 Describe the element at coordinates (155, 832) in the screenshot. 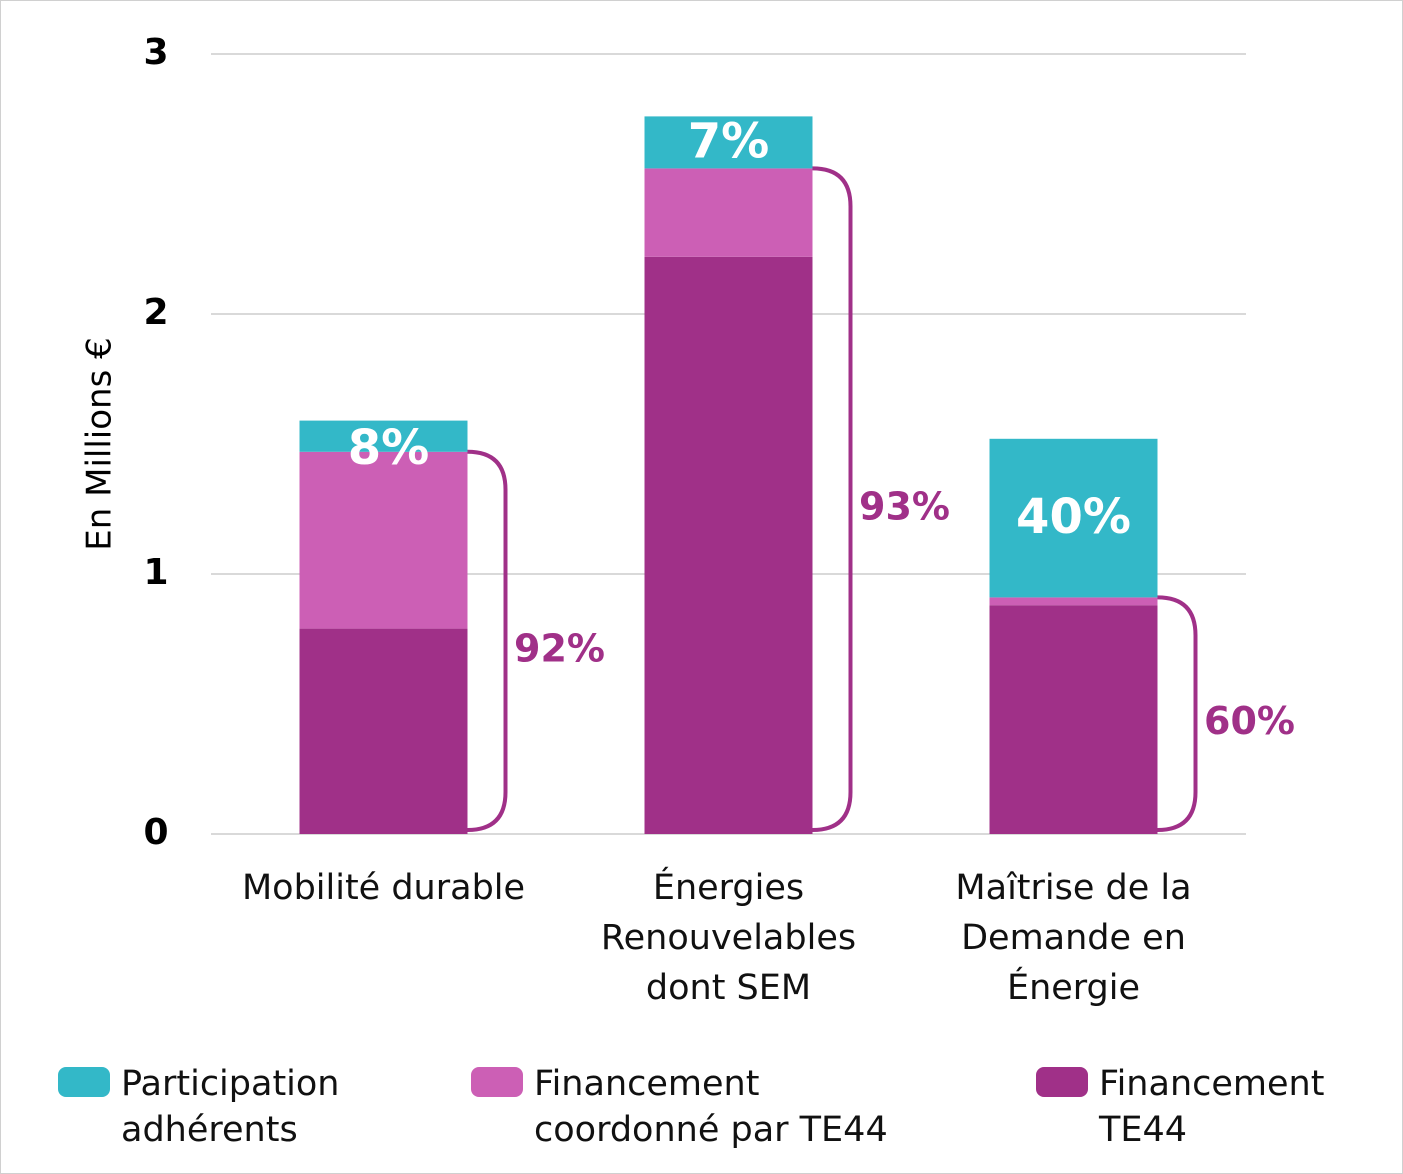

I see `y-tick-label: 0` at that location.